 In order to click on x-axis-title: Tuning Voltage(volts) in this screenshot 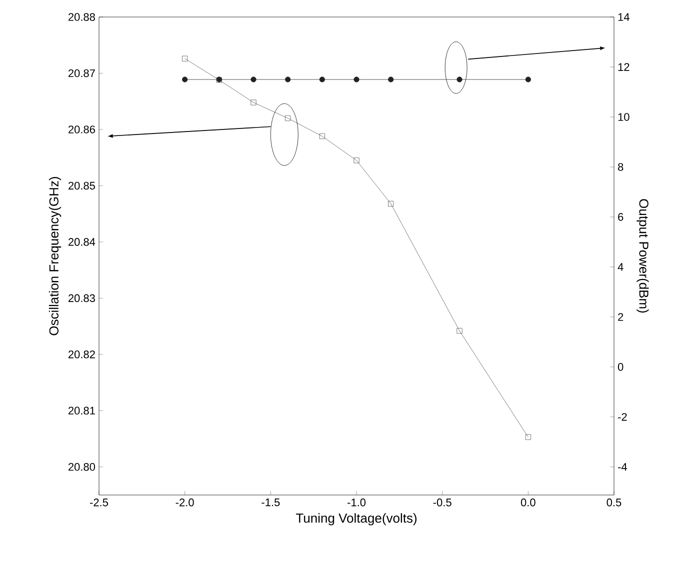, I will do `click(356, 519)`.